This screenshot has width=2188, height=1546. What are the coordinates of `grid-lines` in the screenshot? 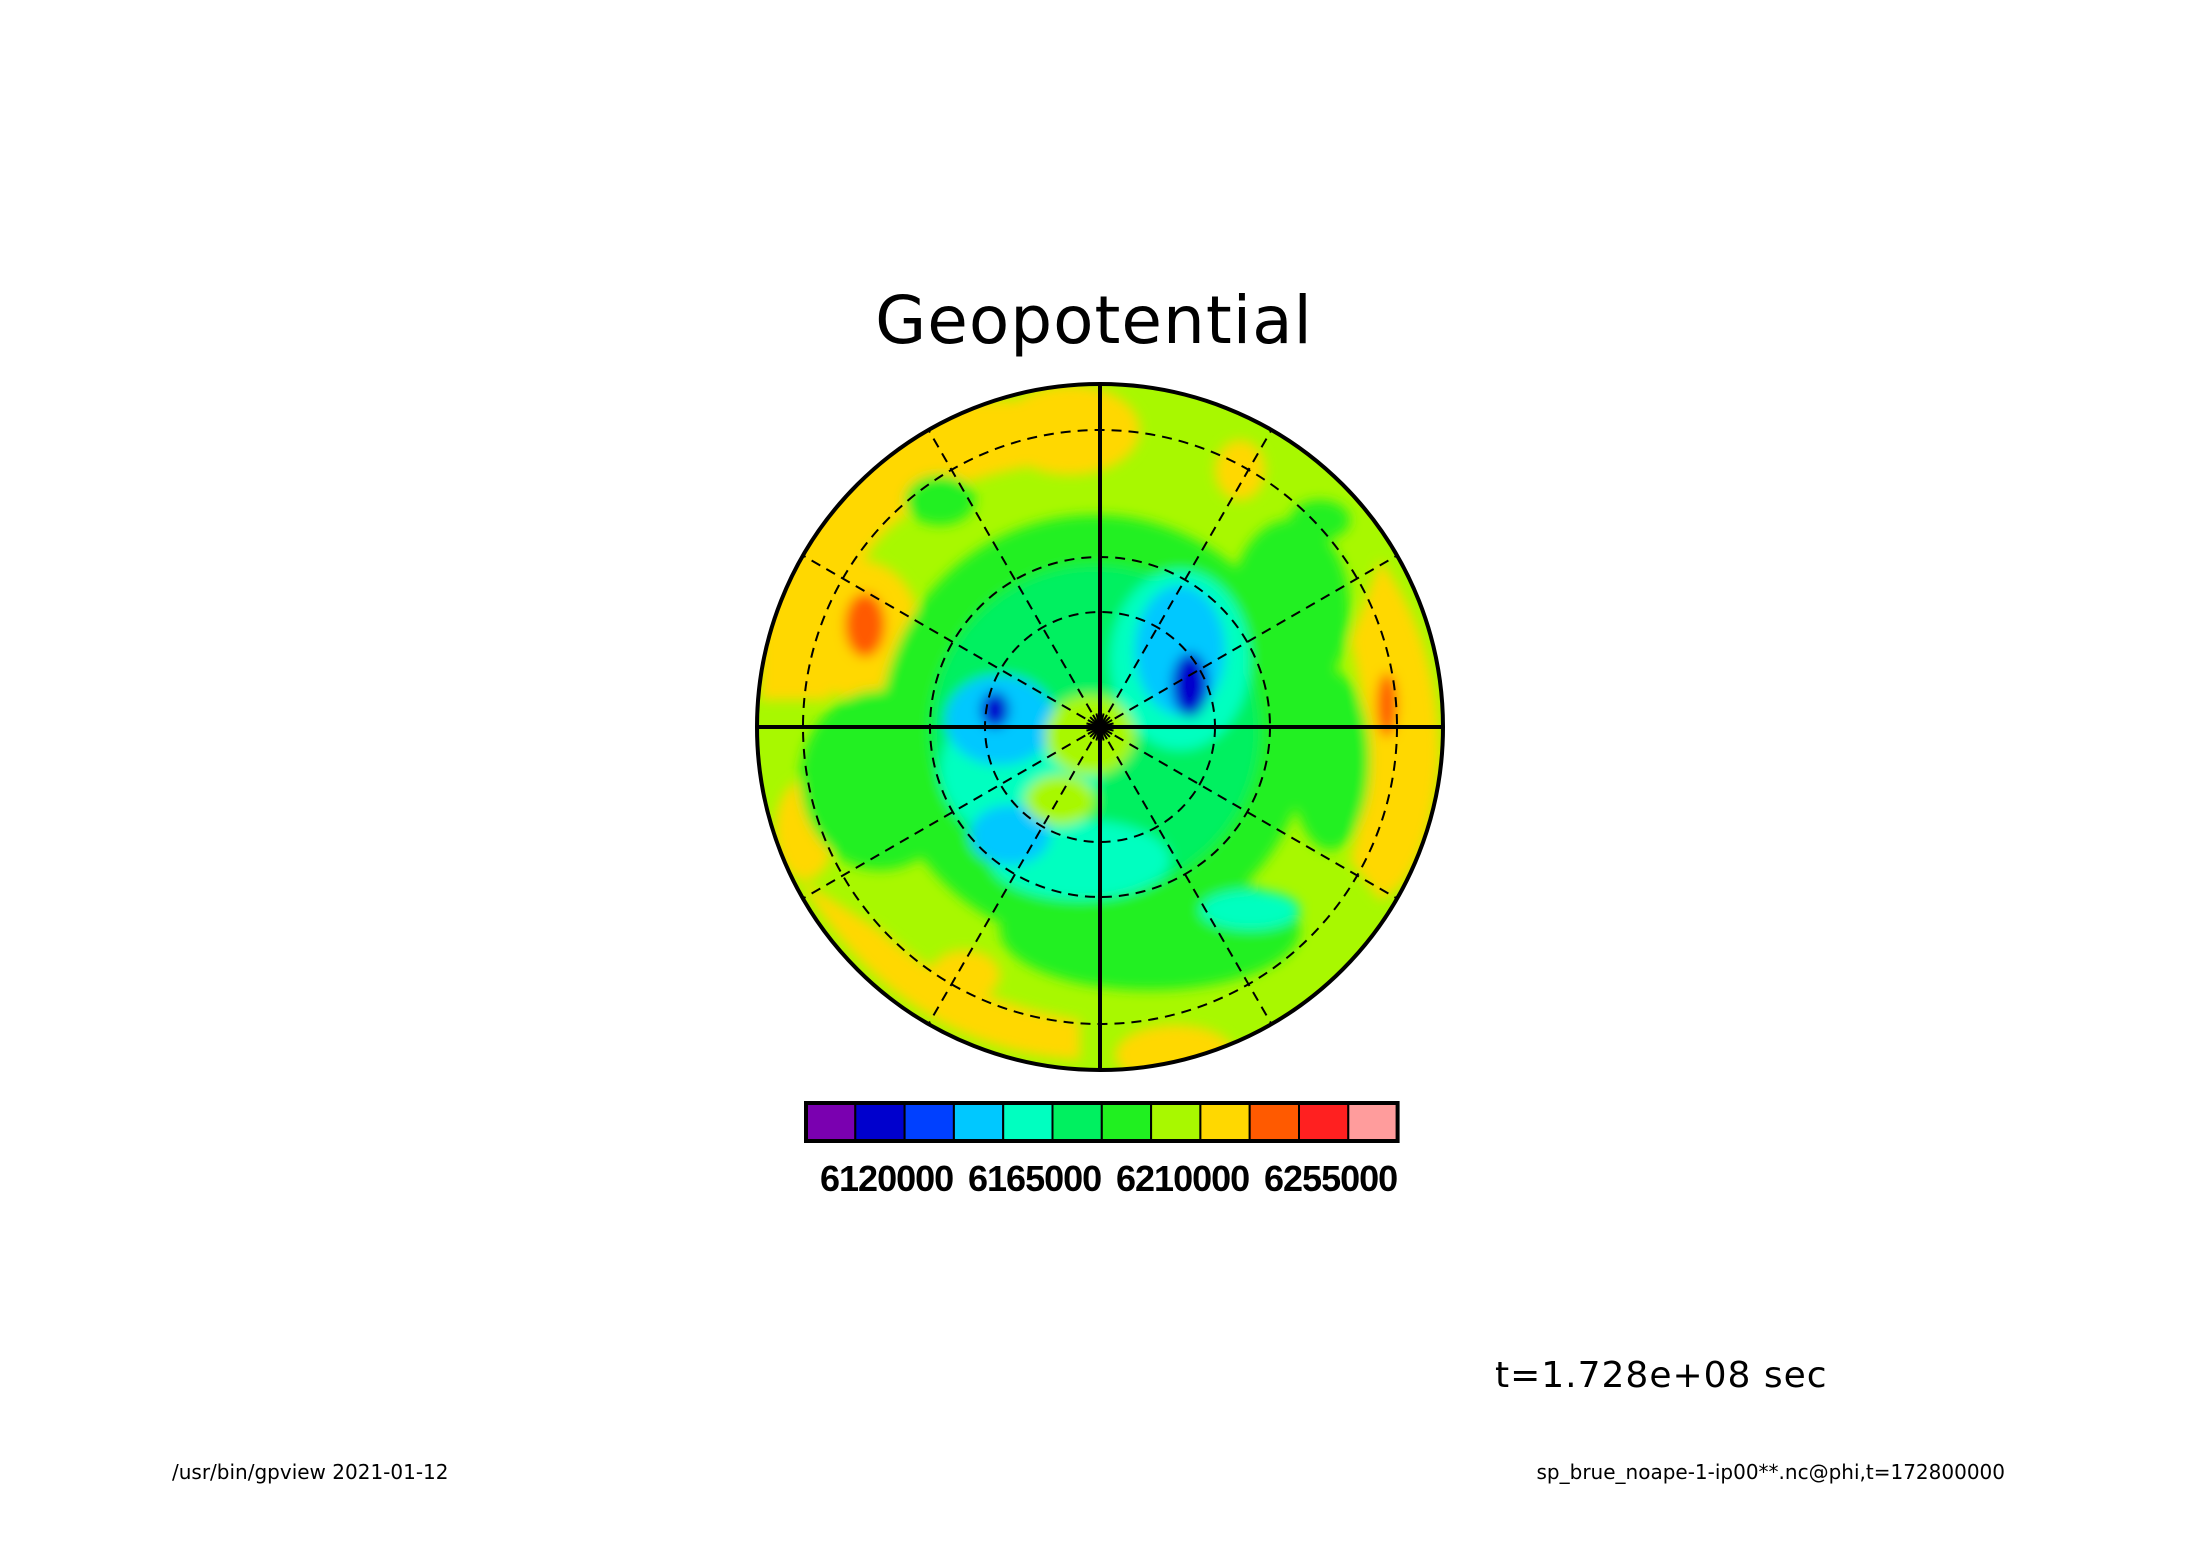 It's located at (1100, 727).